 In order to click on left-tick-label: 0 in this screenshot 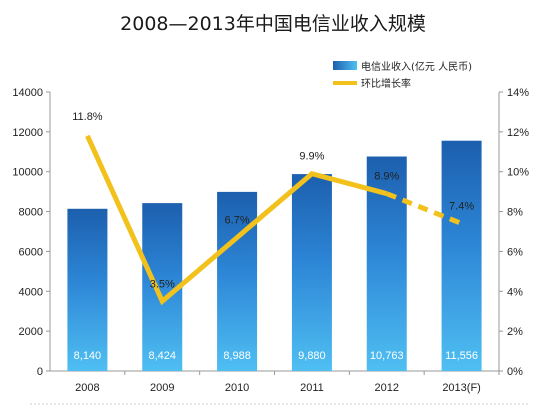, I will do `click(40, 372)`.